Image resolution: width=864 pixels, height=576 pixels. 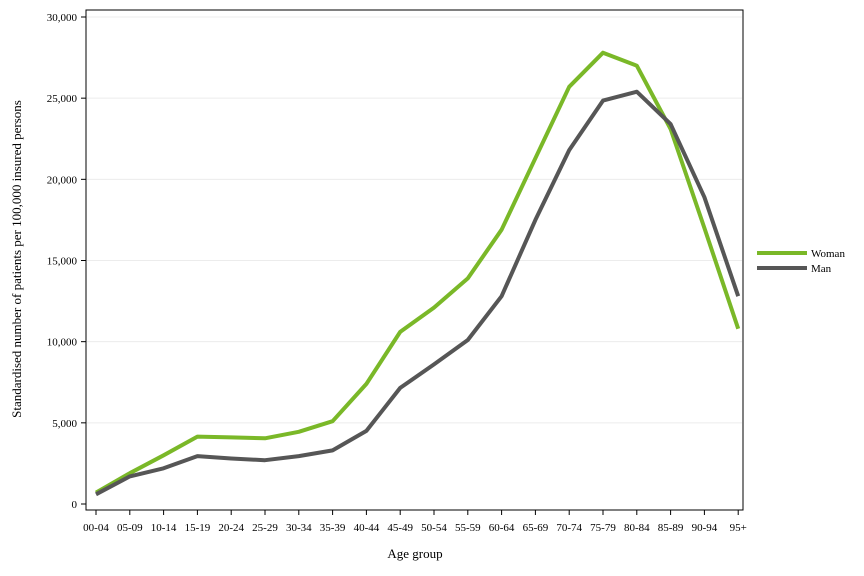 What do you see at coordinates (738, 528) in the screenshot?
I see `x-tick-label: 95+` at bounding box center [738, 528].